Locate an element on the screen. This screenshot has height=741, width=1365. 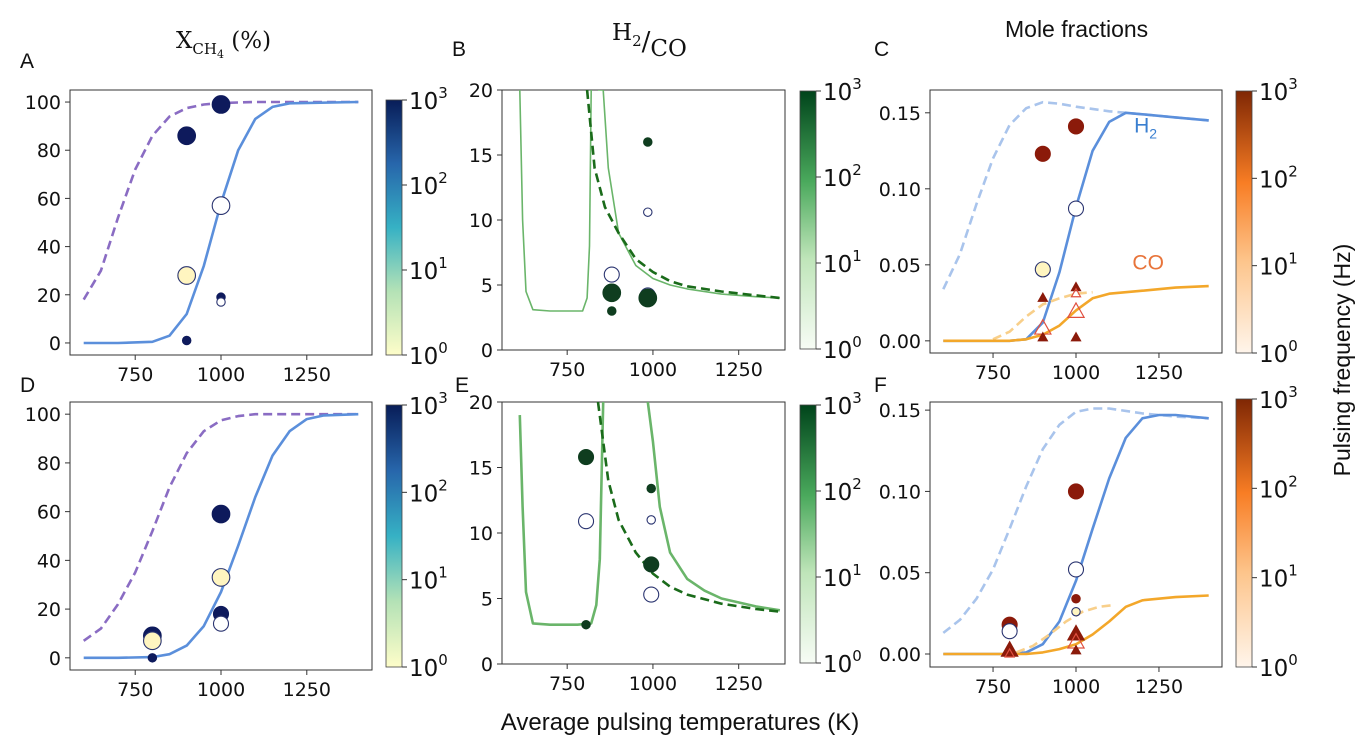
y-tick-label: 60 is located at coordinates (49, 513).